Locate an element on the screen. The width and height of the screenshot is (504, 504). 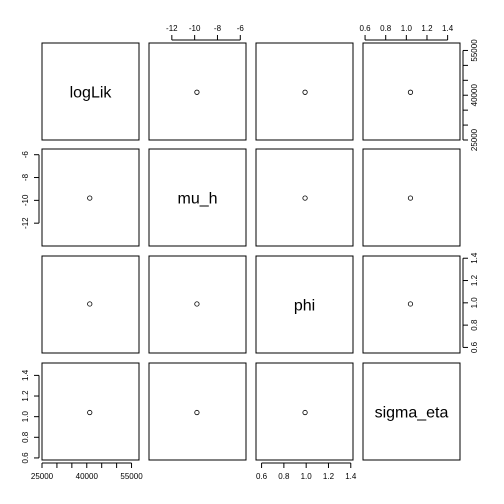
point-sigma_eta-vs-logLik is located at coordinates (90, 412).